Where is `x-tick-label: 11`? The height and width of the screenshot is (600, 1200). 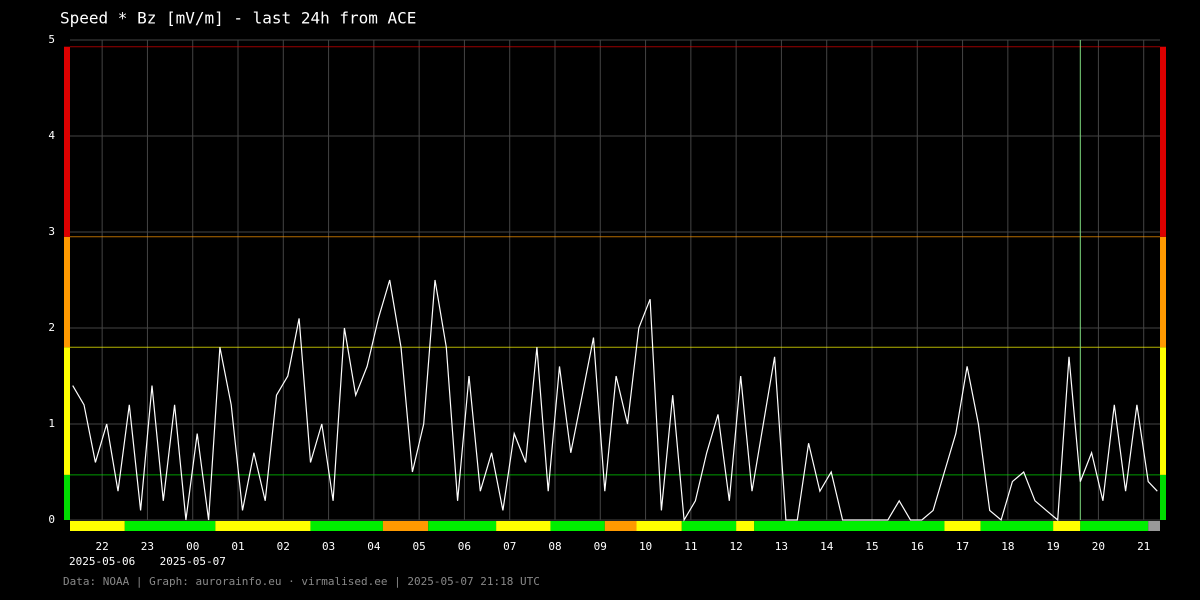
x-tick-label: 11 is located at coordinates (690, 546).